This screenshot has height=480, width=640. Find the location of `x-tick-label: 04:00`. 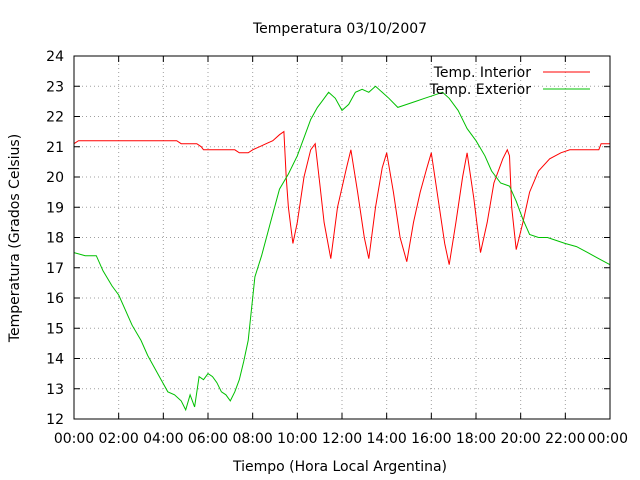

x-tick-label: 04:00 is located at coordinates (163, 439).